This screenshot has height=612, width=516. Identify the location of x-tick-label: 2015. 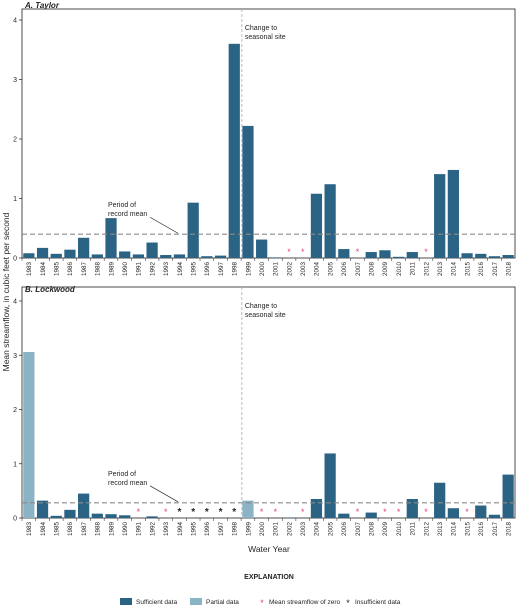
(467, 269).